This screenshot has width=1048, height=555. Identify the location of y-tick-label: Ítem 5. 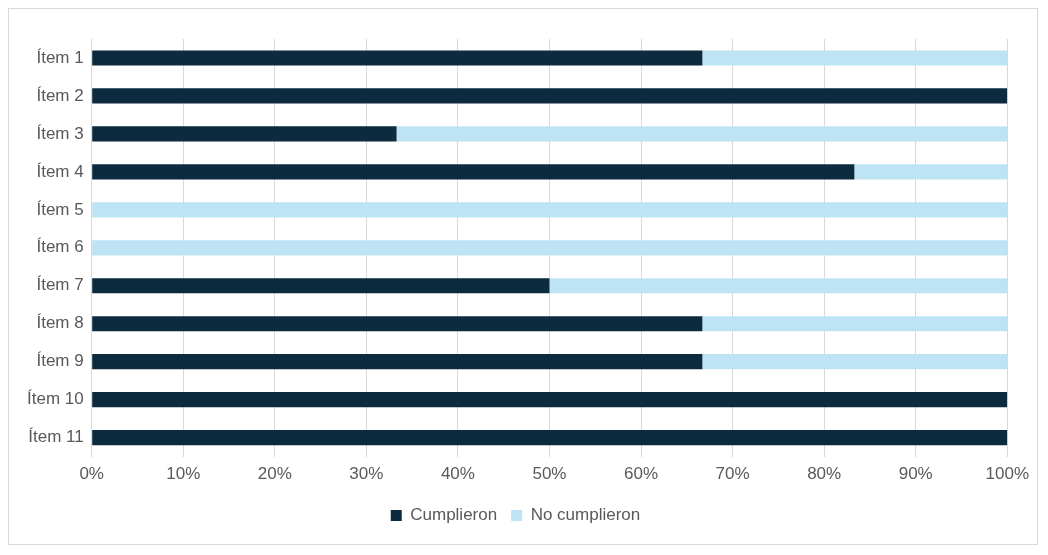
(60, 209).